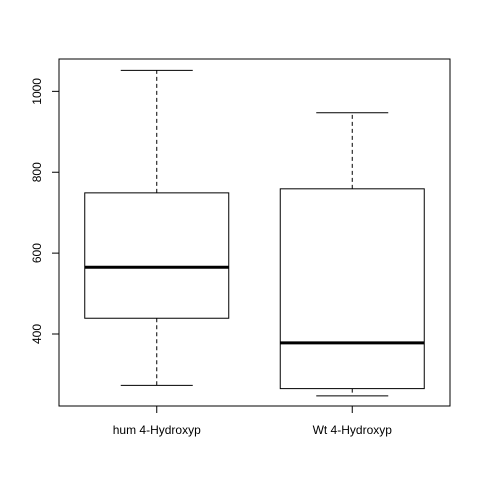 This screenshot has width=480, height=480. I want to click on y-tick-label: 400, so click(37, 334).